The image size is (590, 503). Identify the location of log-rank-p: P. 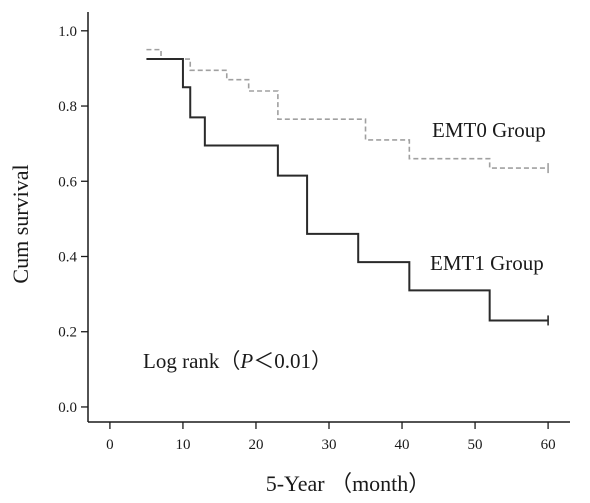
(246, 361).